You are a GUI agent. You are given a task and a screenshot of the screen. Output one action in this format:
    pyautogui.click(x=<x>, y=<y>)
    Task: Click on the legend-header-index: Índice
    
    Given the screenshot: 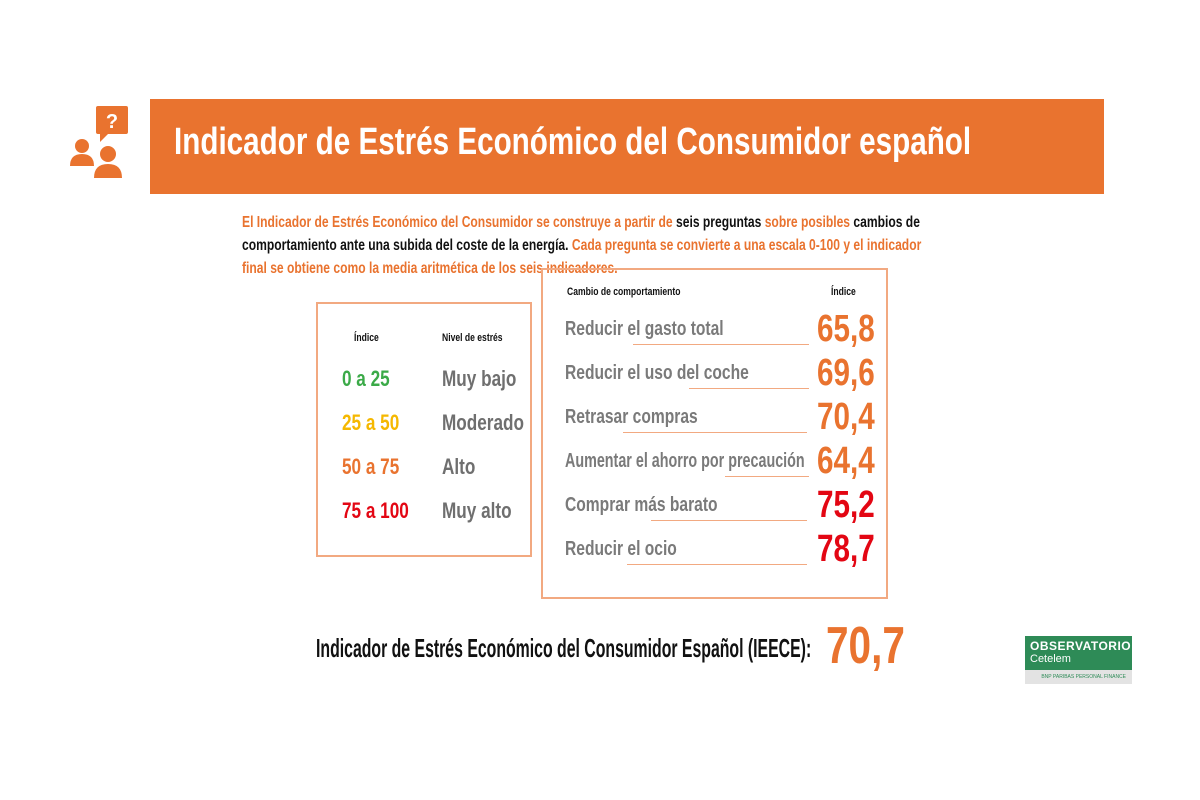 What is the action you would take?
    pyautogui.click(x=366, y=338)
    